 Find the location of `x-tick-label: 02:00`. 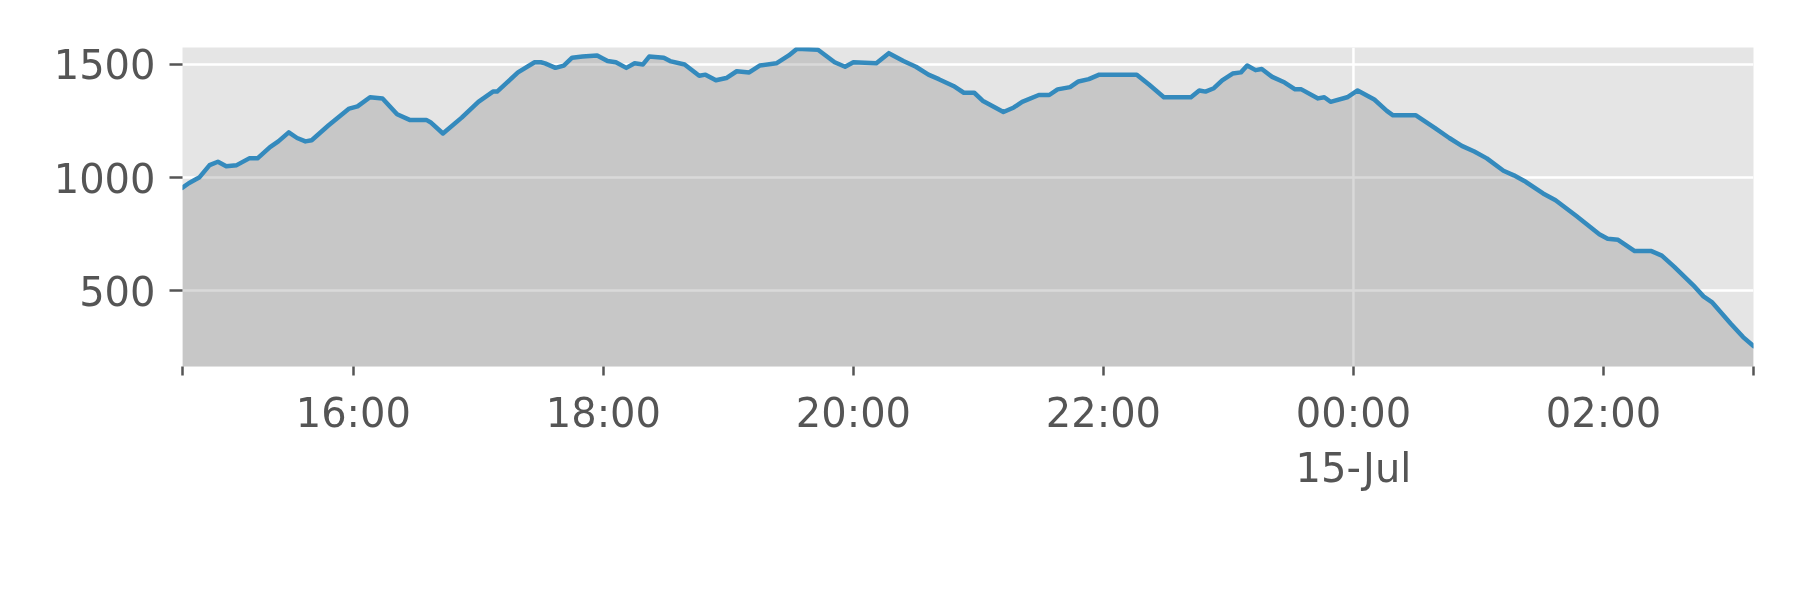

x-tick-label: 02:00 is located at coordinates (1603, 412).